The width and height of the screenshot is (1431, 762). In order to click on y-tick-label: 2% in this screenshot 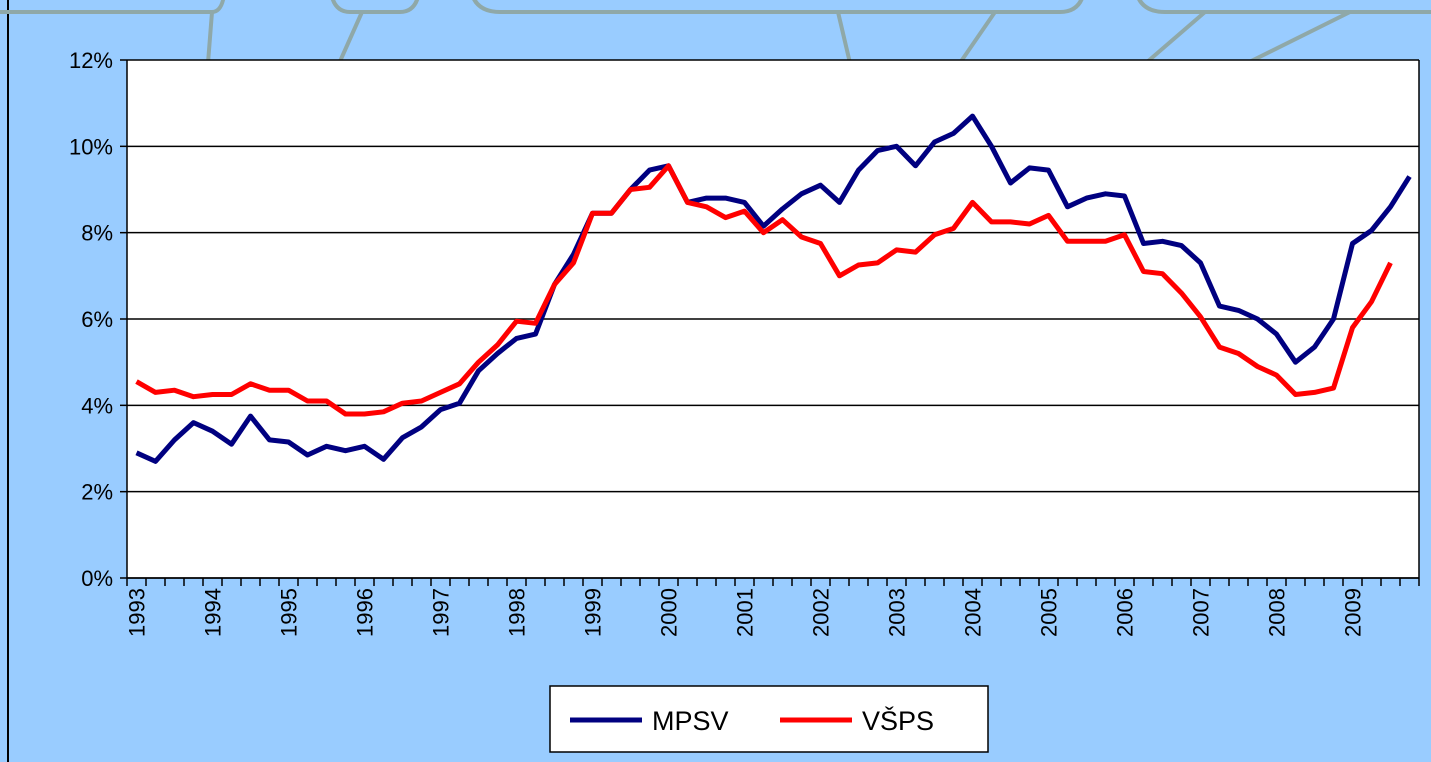, I will do `click(97, 492)`.